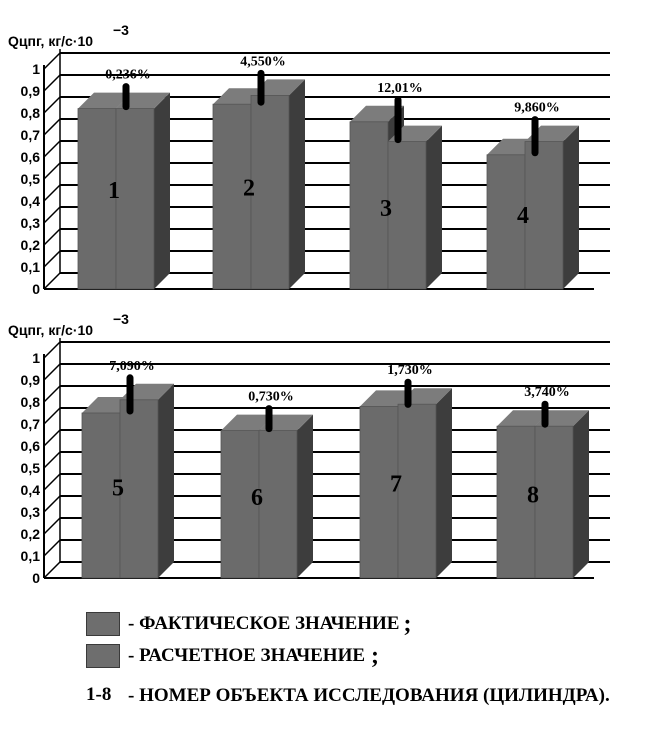  Describe the element at coordinates (407, 623) in the screenshot. I see `legend-suffix-actual: ;` at that location.